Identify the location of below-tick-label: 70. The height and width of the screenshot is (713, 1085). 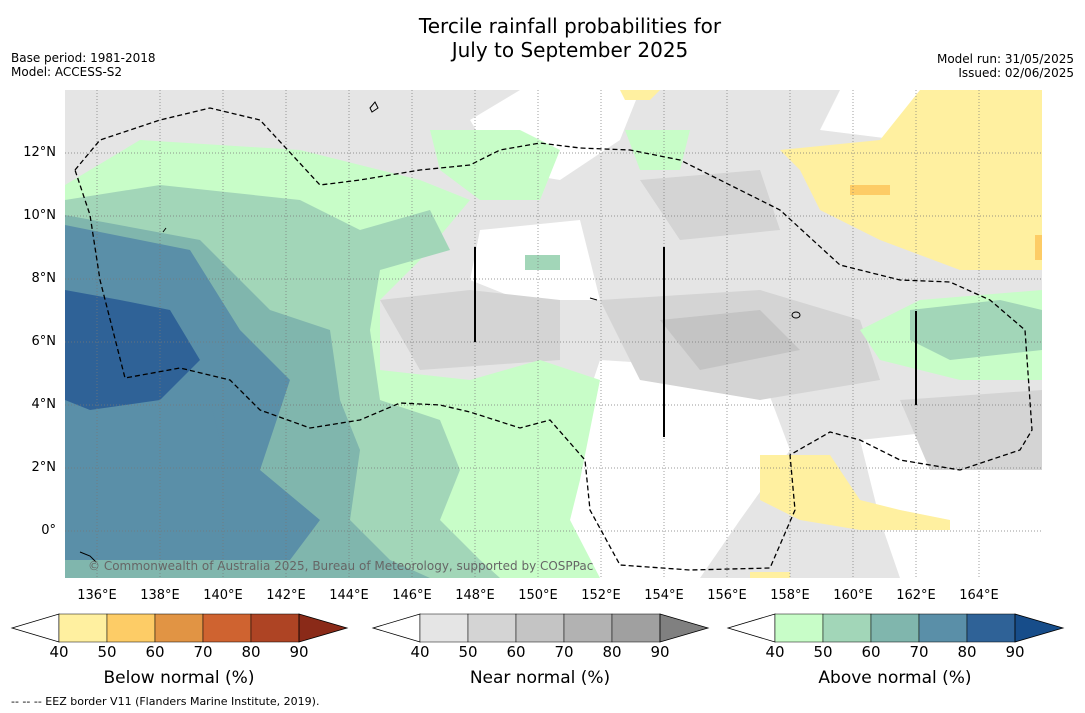
(203, 652).